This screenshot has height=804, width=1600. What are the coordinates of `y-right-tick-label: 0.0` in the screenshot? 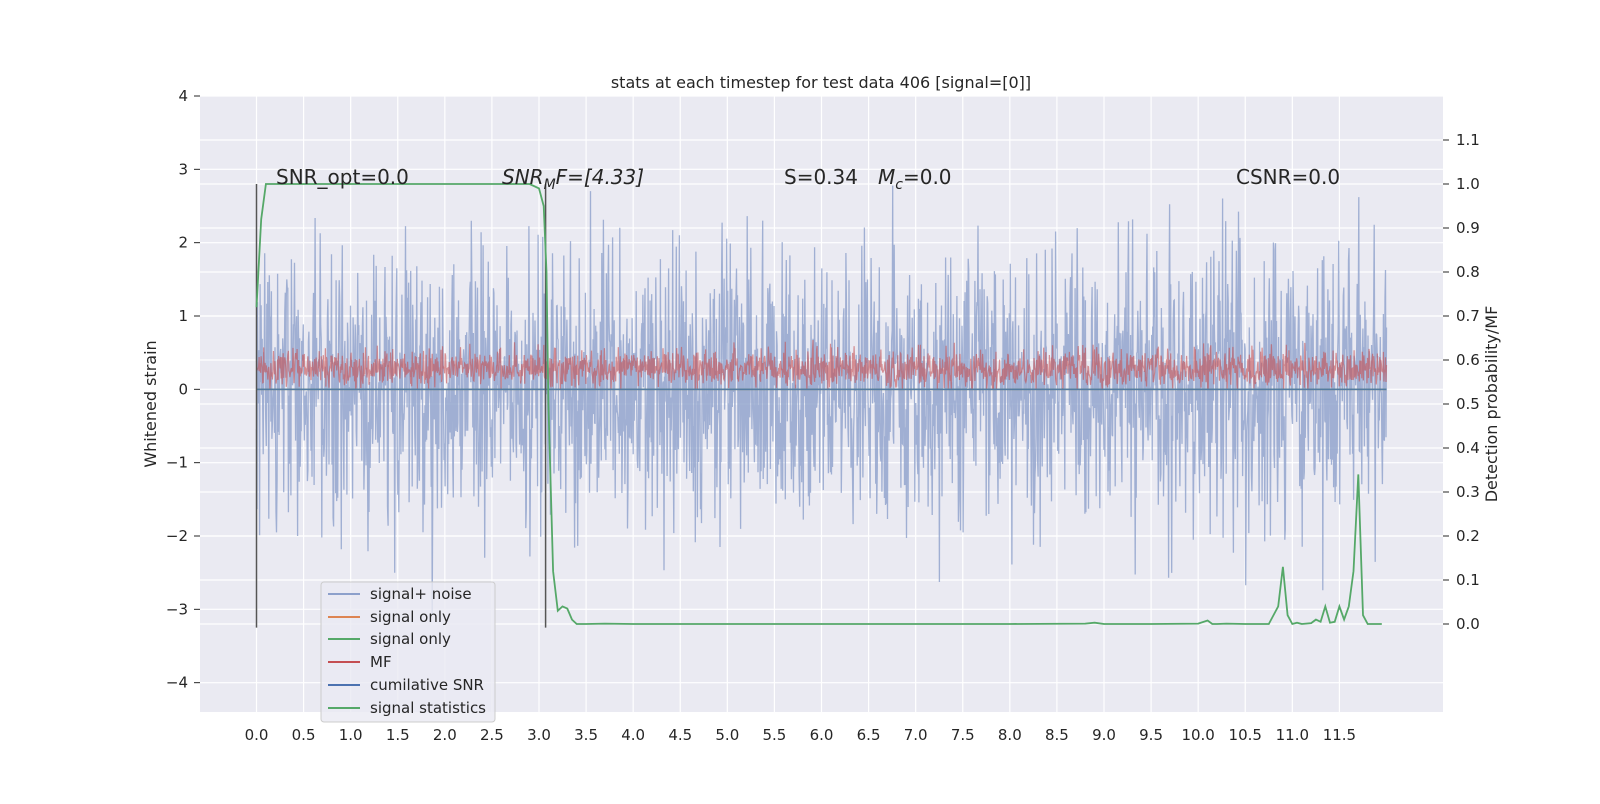 It's located at (1468, 624).